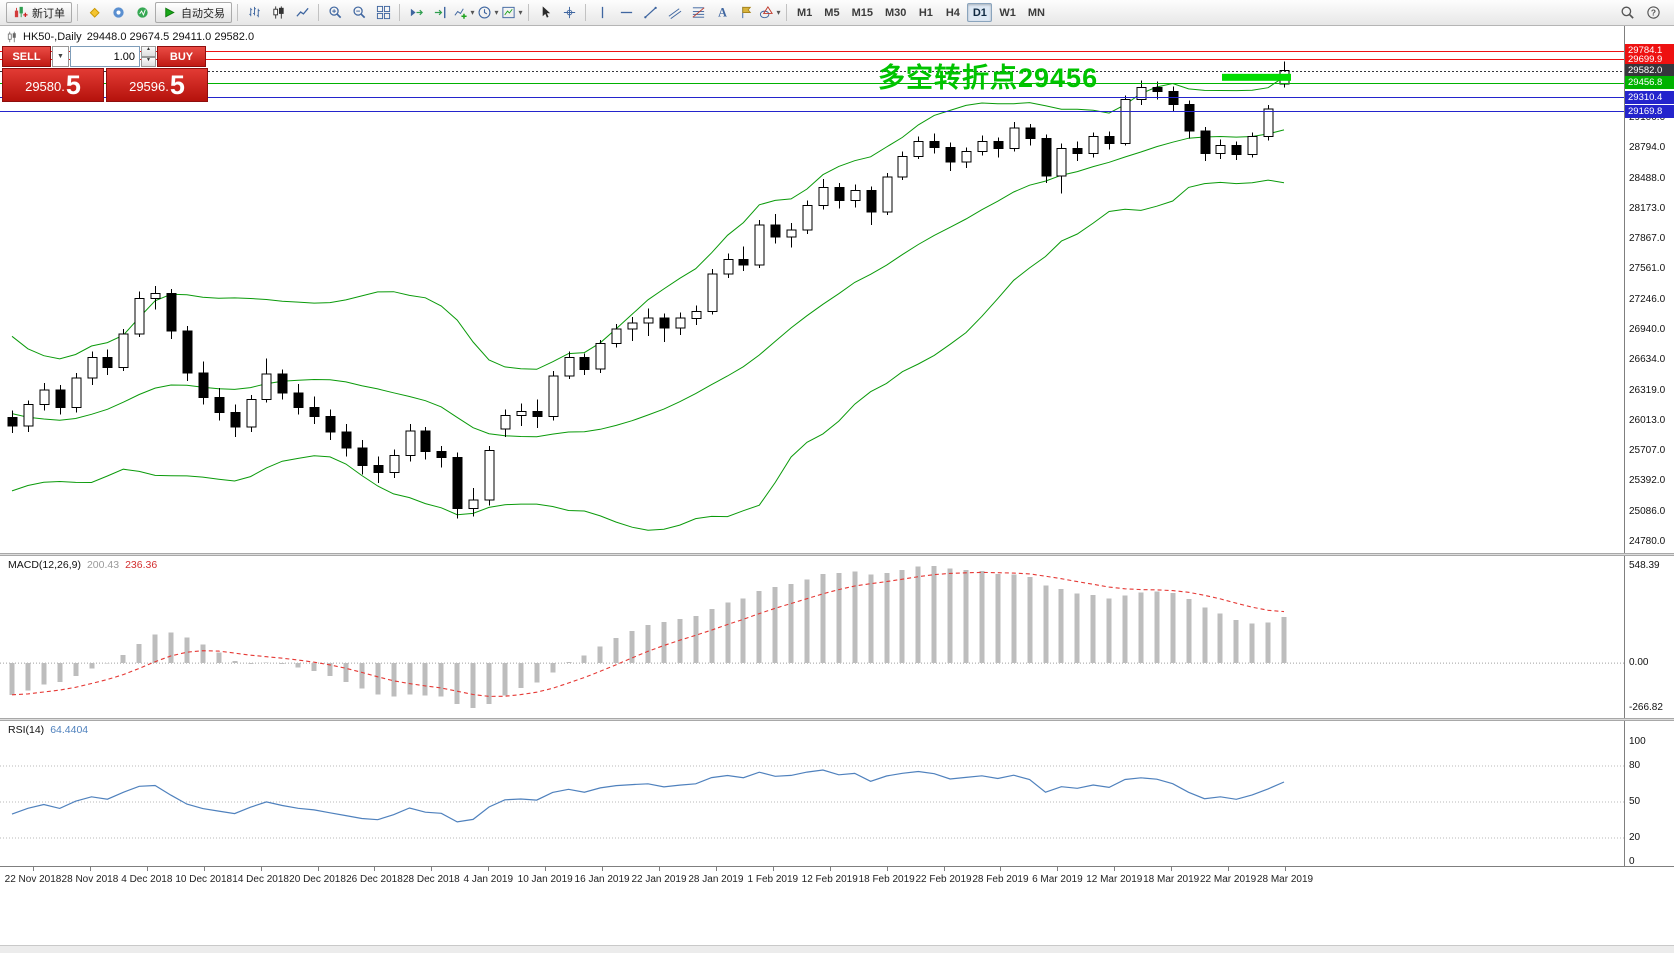 The width and height of the screenshot is (1674, 953). I want to click on autotrading-button-label: 自动交易, so click(203, 13).